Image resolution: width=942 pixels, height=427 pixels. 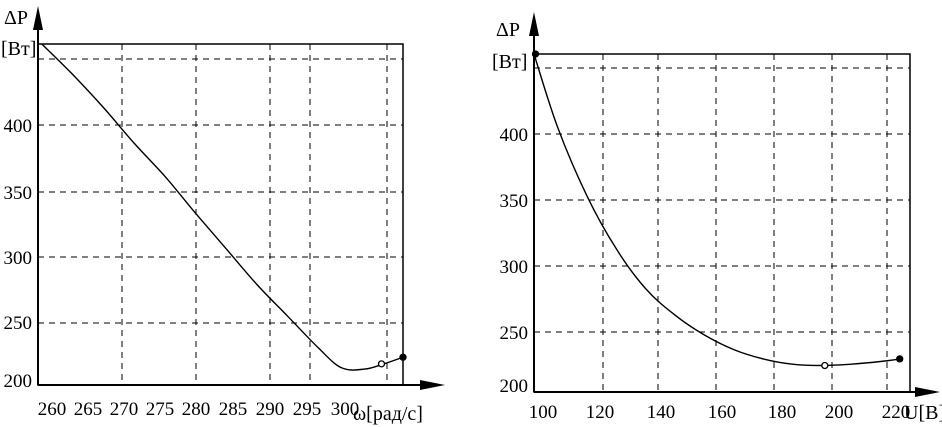 I want to click on r-x-tick-label: 200, so click(x=839, y=412).